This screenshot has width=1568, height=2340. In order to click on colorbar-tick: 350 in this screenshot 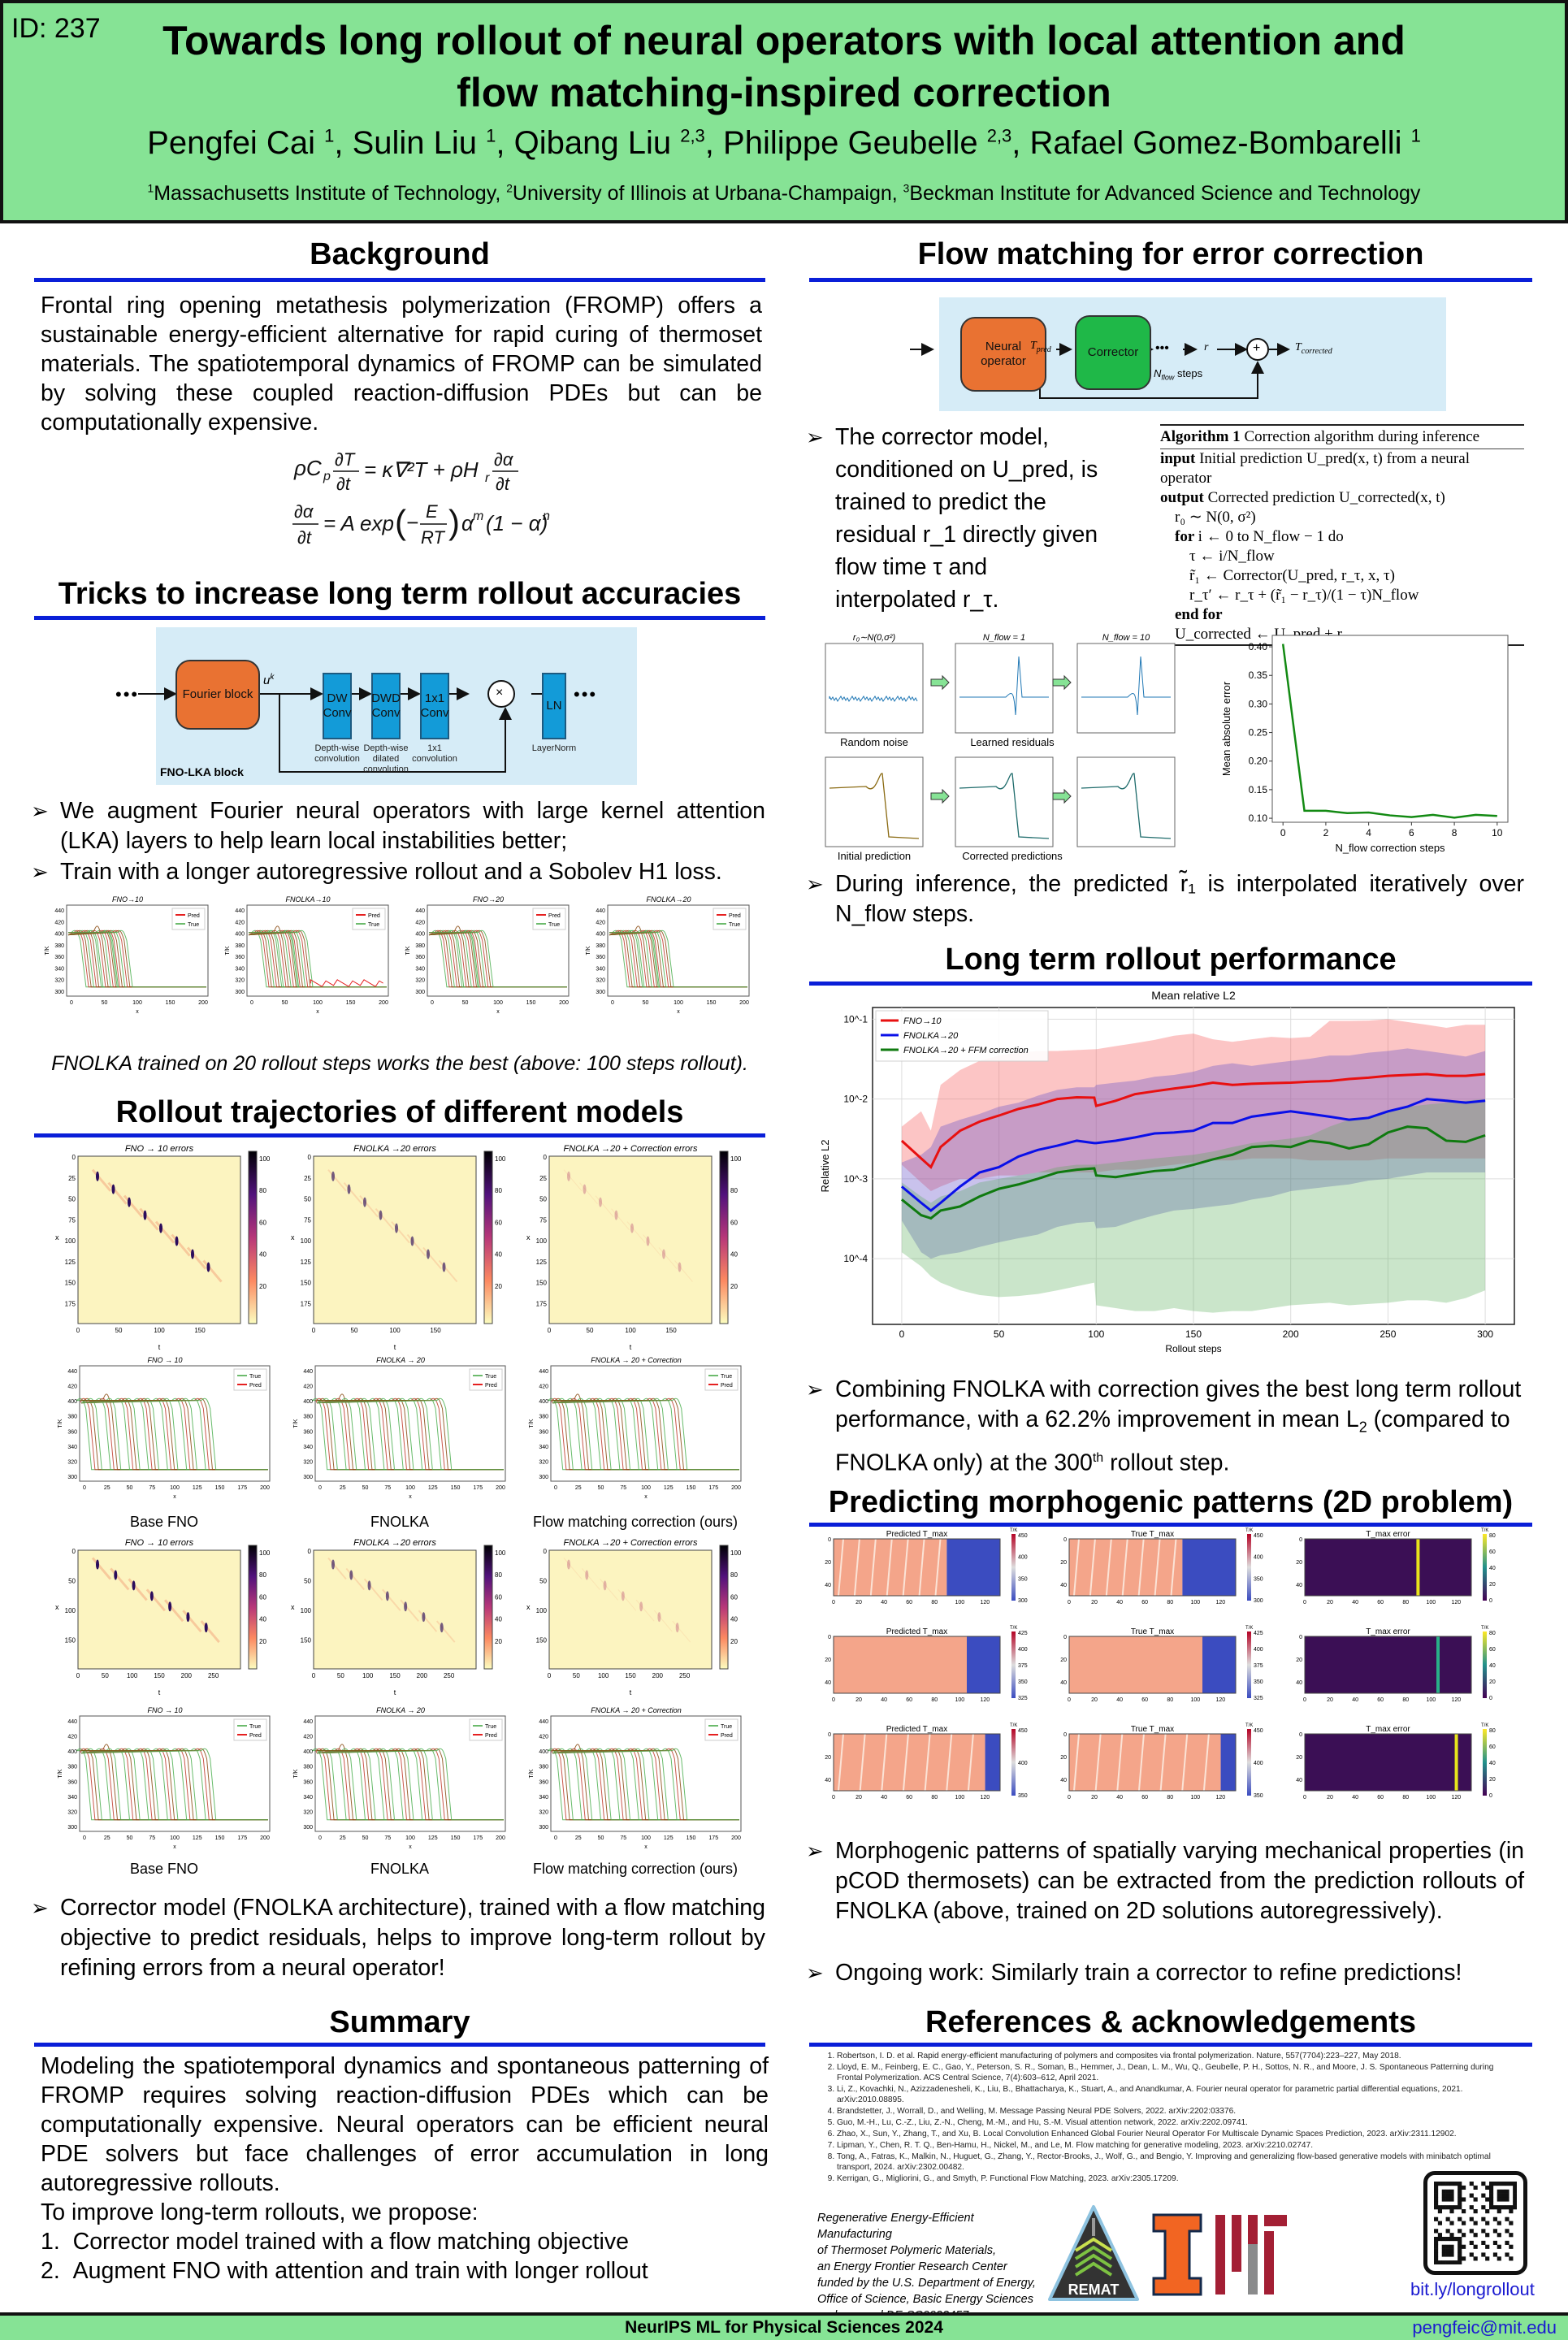, I will do `click(1258, 1682)`.